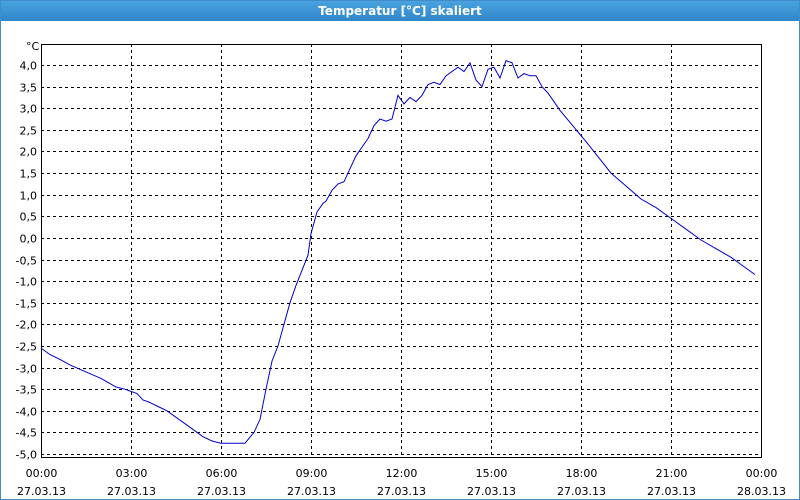 The width and height of the screenshot is (800, 500). What do you see at coordinates (26, 390) in the screenshot?
I see `y-tick-label: -3,5` at bounding box center [26, 390].